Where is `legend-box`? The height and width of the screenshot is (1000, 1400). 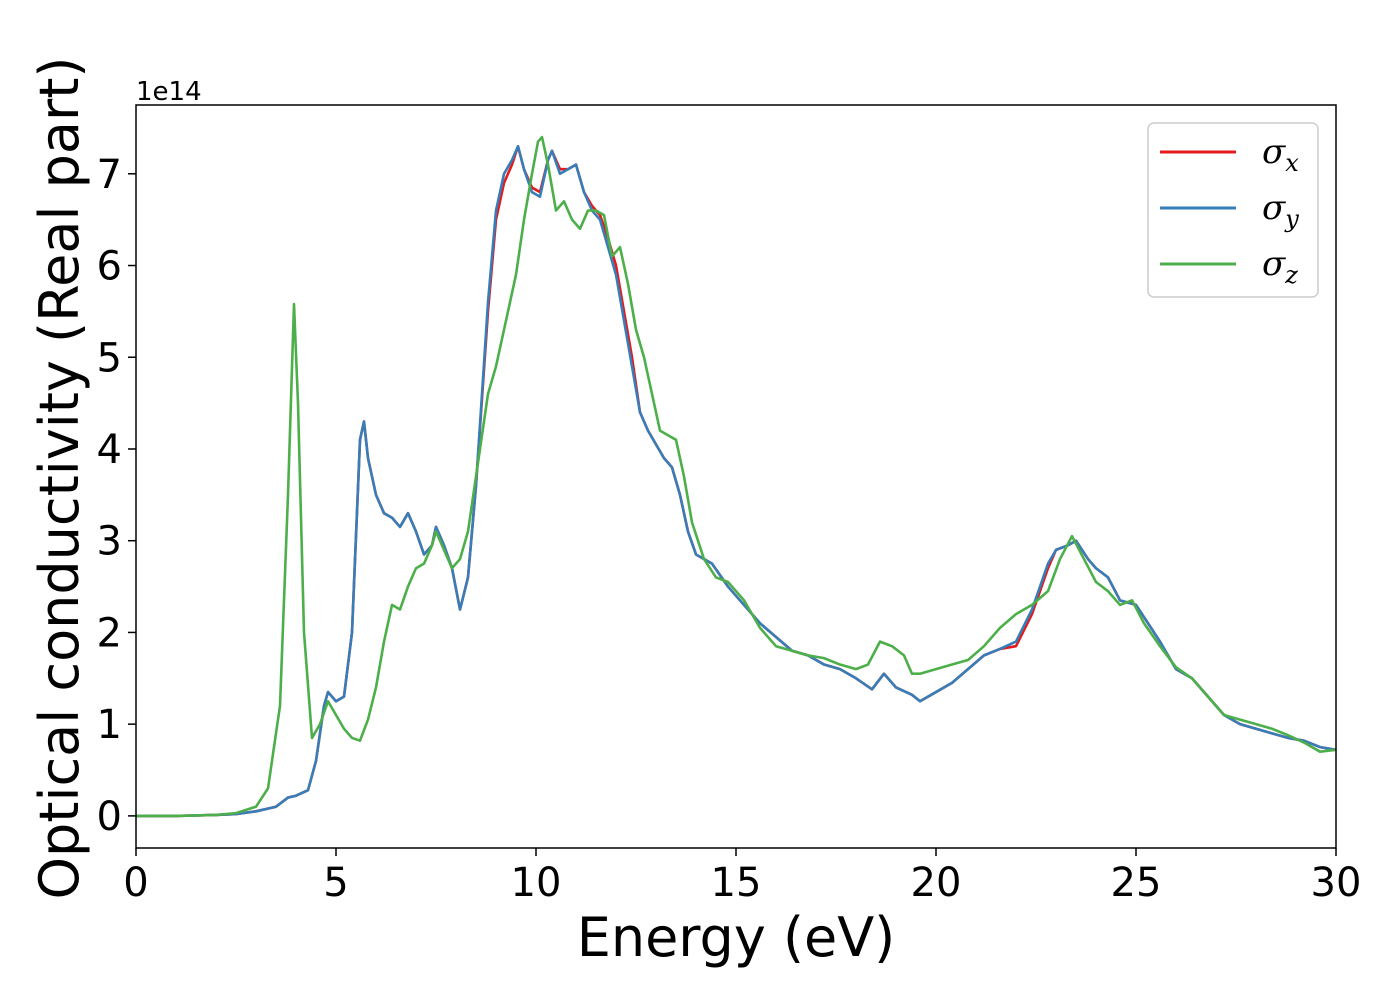 legend-box is located at coordinates (1233, 210).